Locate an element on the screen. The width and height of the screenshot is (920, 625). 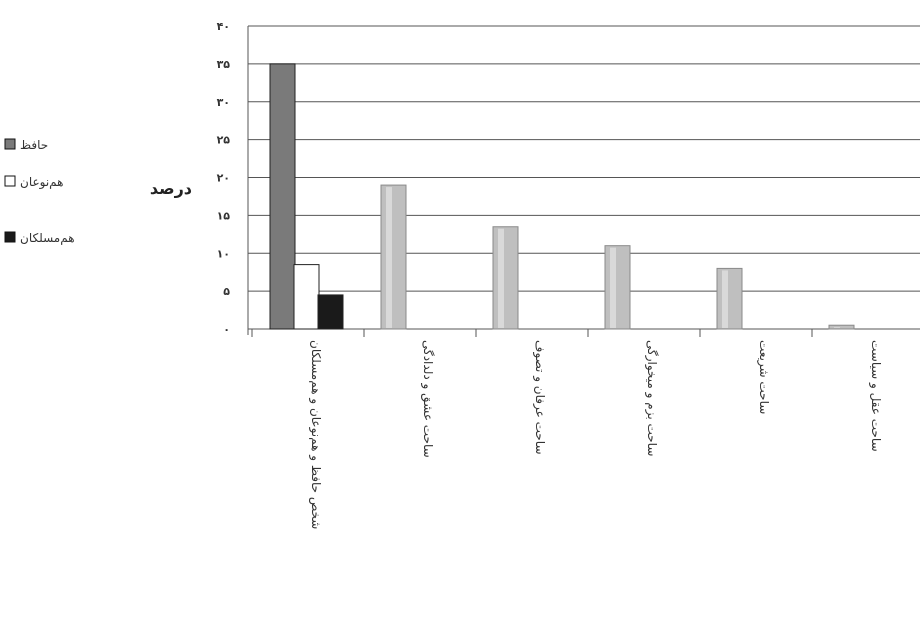
y-tick-label: ۳۵ is located at coordinates (224, 64).